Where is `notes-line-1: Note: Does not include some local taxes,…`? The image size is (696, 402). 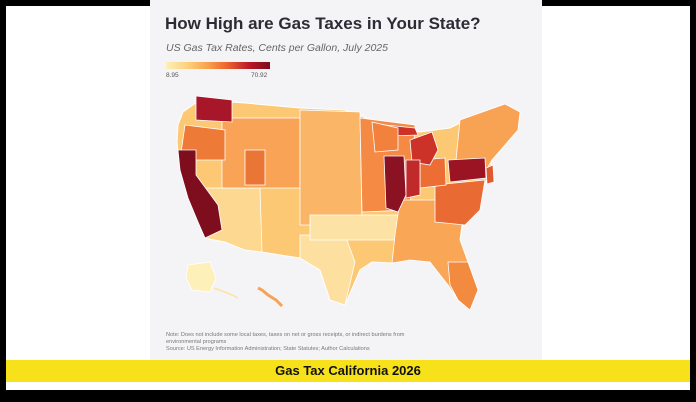
notes-line-1: Note: Does not include some local taxes,… is located at coordinates (285, 335).